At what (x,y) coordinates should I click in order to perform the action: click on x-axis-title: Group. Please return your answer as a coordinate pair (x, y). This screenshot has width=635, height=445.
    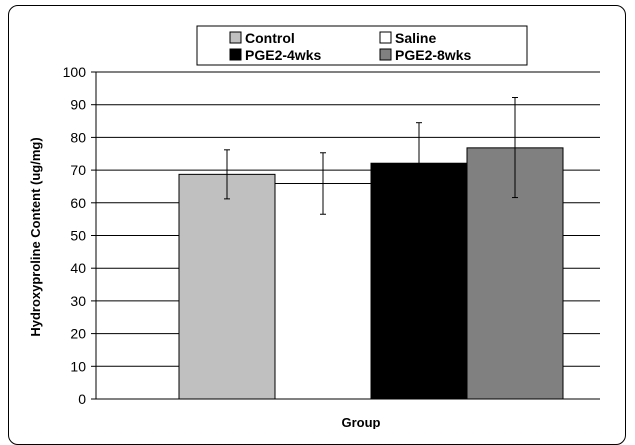
    Looking at the image, I should click on (361, 422).